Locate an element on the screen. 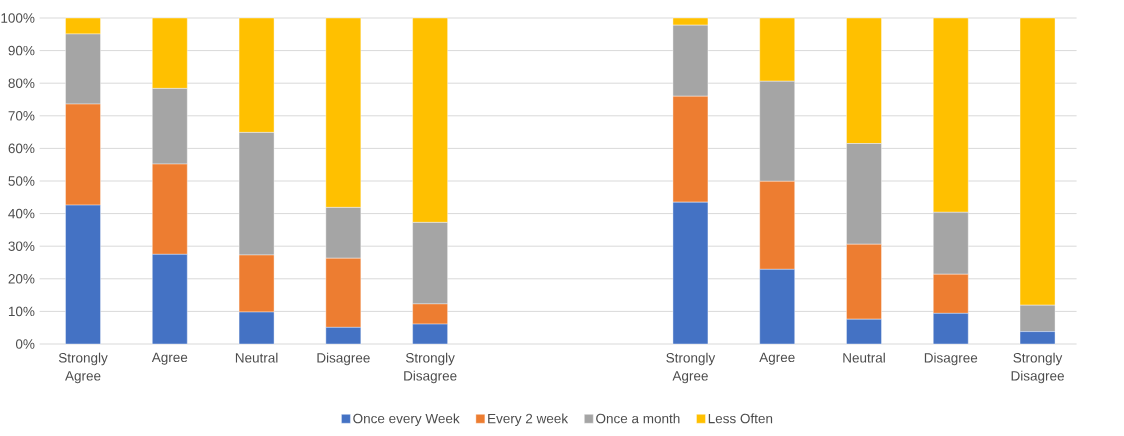  legend-label: Once every Week is located at coordinates (406, 419).